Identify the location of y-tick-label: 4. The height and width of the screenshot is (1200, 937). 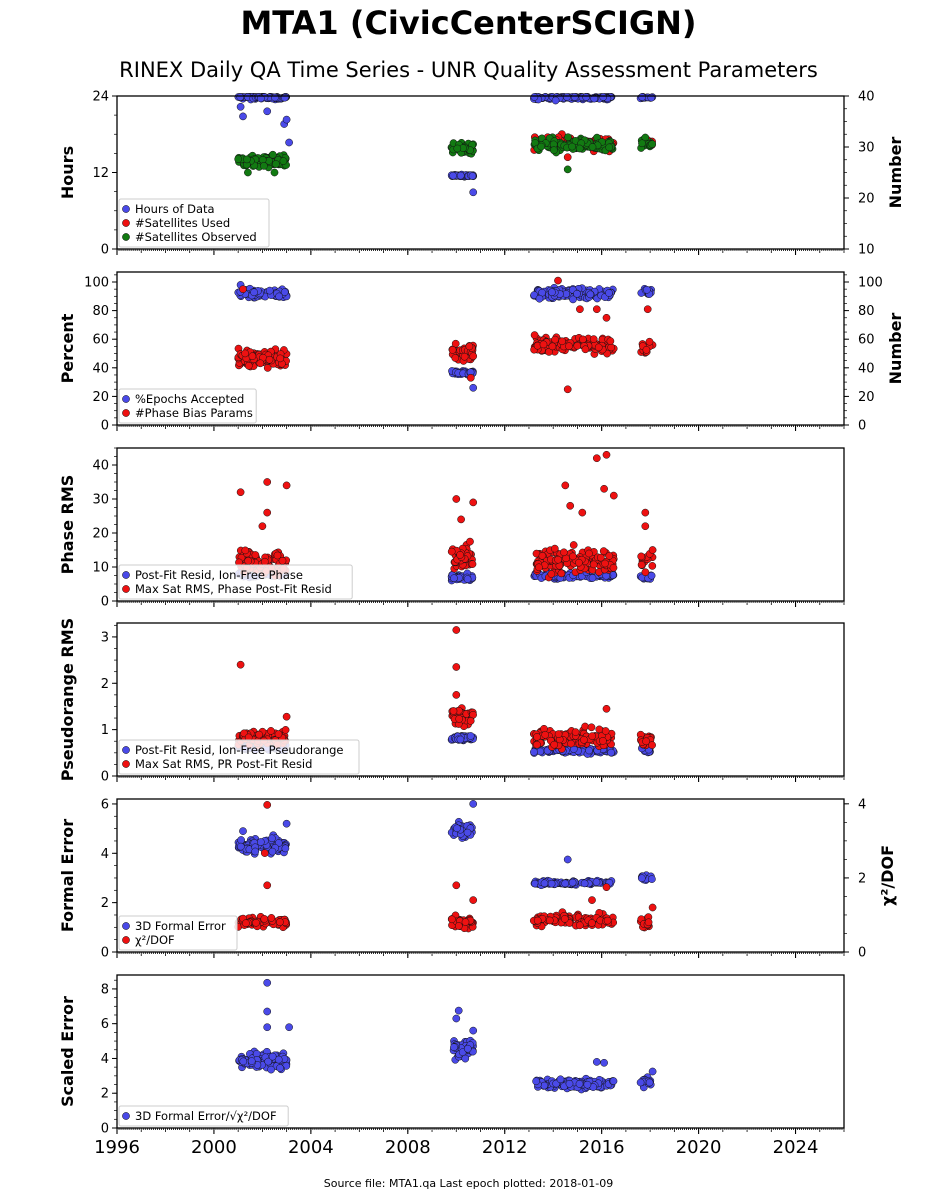
(105, 854).